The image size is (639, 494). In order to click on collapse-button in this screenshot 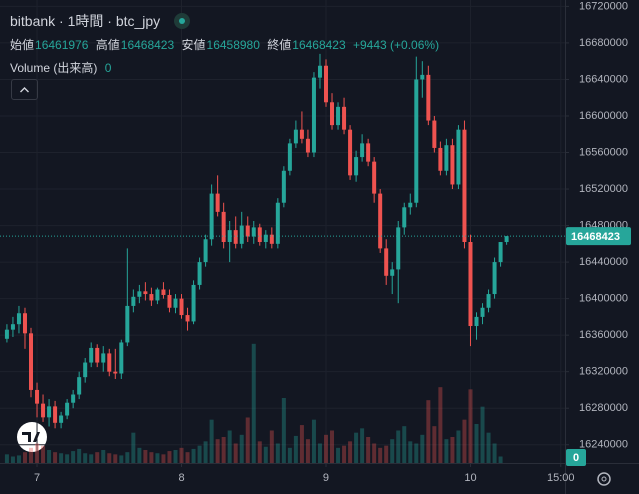, I will do `click(24, 89)`.